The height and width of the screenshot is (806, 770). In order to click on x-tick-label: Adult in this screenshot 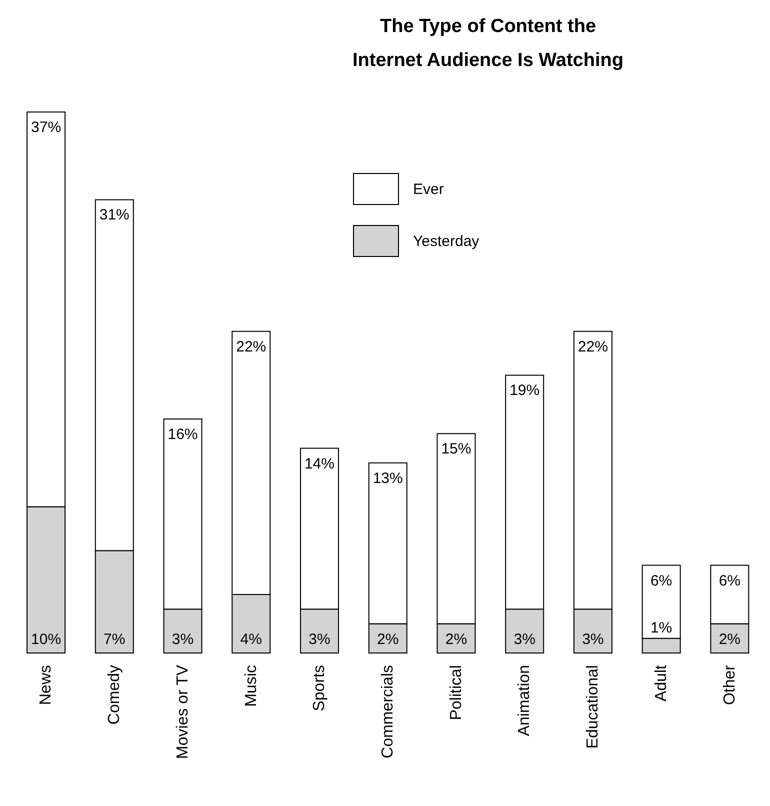, I will do `click(661, 683)`.